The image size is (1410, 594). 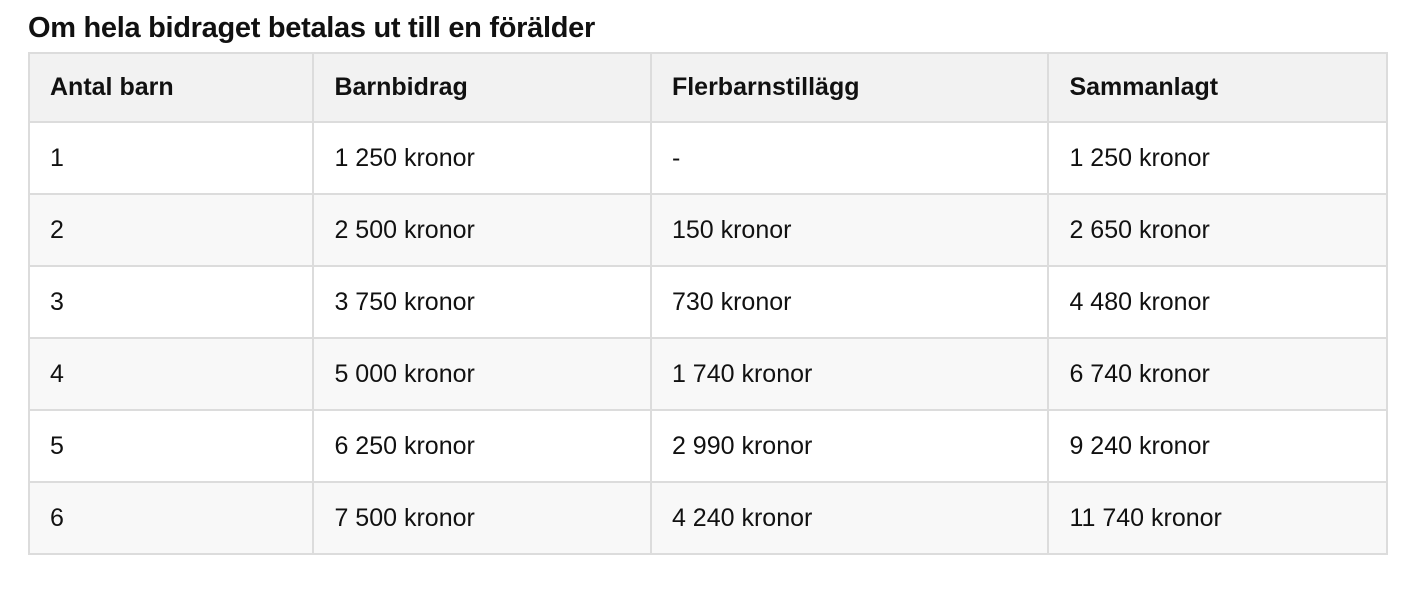 I want to click on header-sammanlagt: Sammanlagt, so click(x=1217, y=87).